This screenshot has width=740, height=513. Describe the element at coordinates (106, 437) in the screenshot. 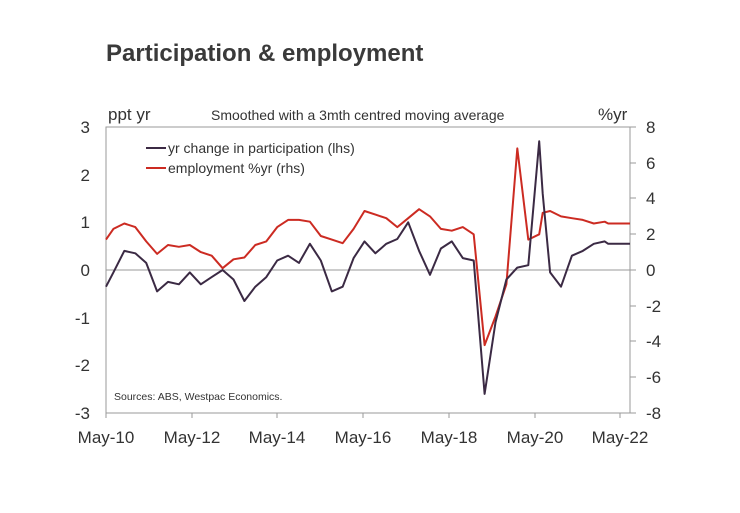

I see `x-tick-label: May-10` at that location.